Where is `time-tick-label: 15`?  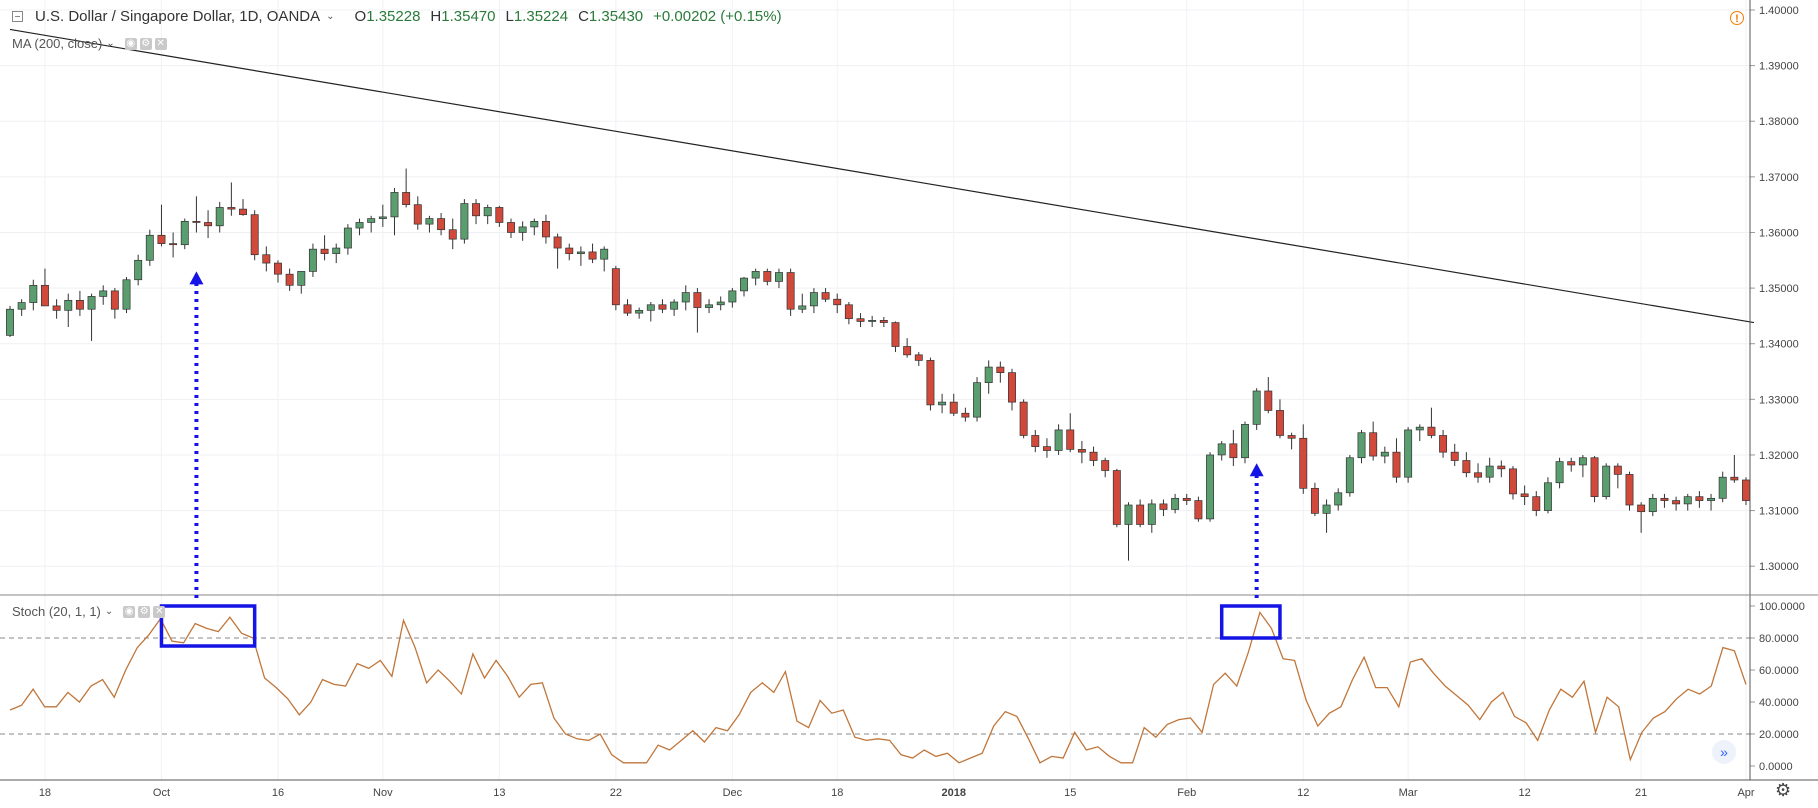 time-tick-label: 15 is located at coordinates (1070, 793).